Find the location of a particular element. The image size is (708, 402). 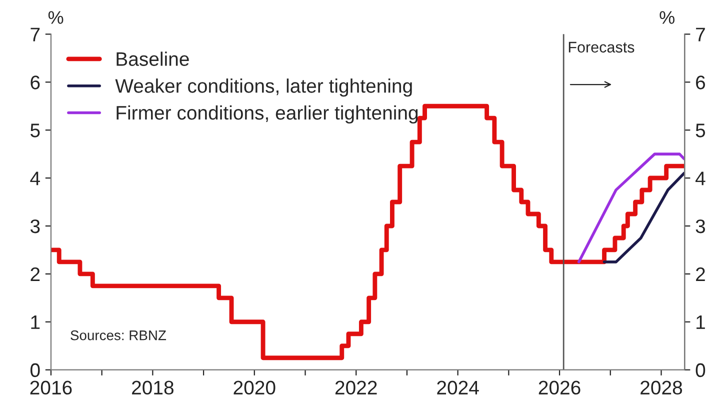

legend-label: Baseline is located at coordinates (152, 59).